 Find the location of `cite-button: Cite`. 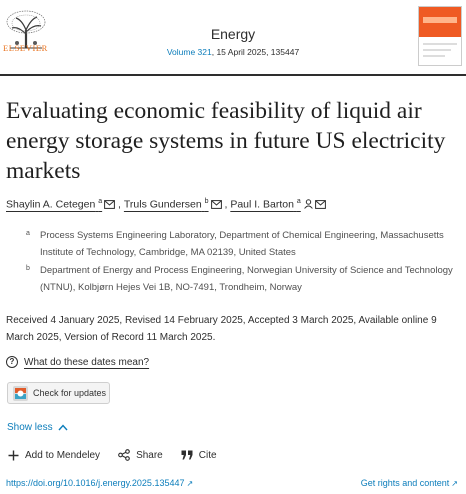

cite-button: Cite is located at coordinates (199, 455).